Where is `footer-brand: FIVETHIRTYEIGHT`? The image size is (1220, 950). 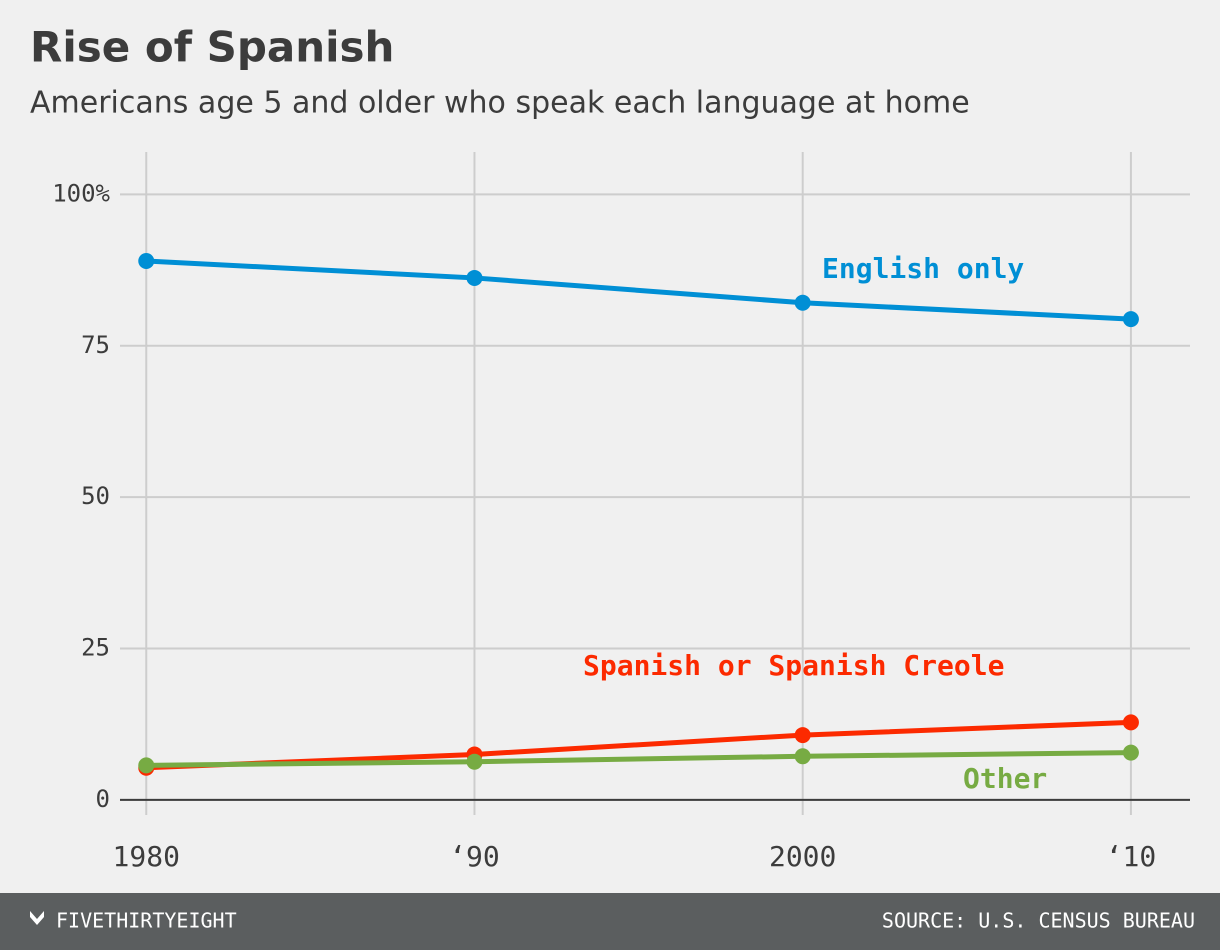 footer-brand: FIVETHIRTYEIGHT is located at coordinates (146, 921).